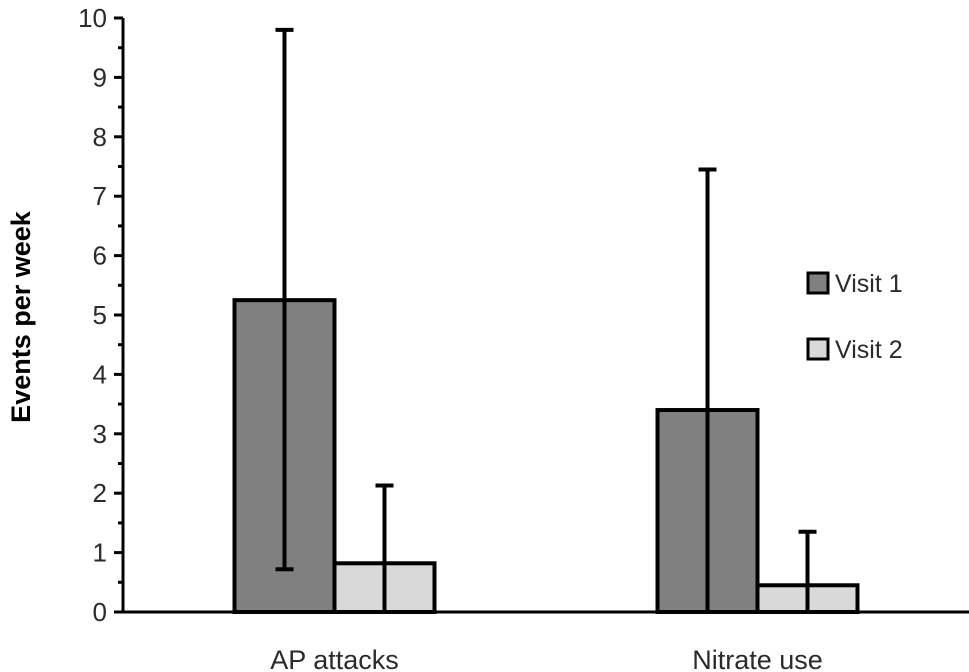 The width and height of the screenshot is (969, 672). What do you see at coordinates (854, 317) in the screenshot?
I see `legend: Visit 1 Visit 2` at bounding box center [854, 317].